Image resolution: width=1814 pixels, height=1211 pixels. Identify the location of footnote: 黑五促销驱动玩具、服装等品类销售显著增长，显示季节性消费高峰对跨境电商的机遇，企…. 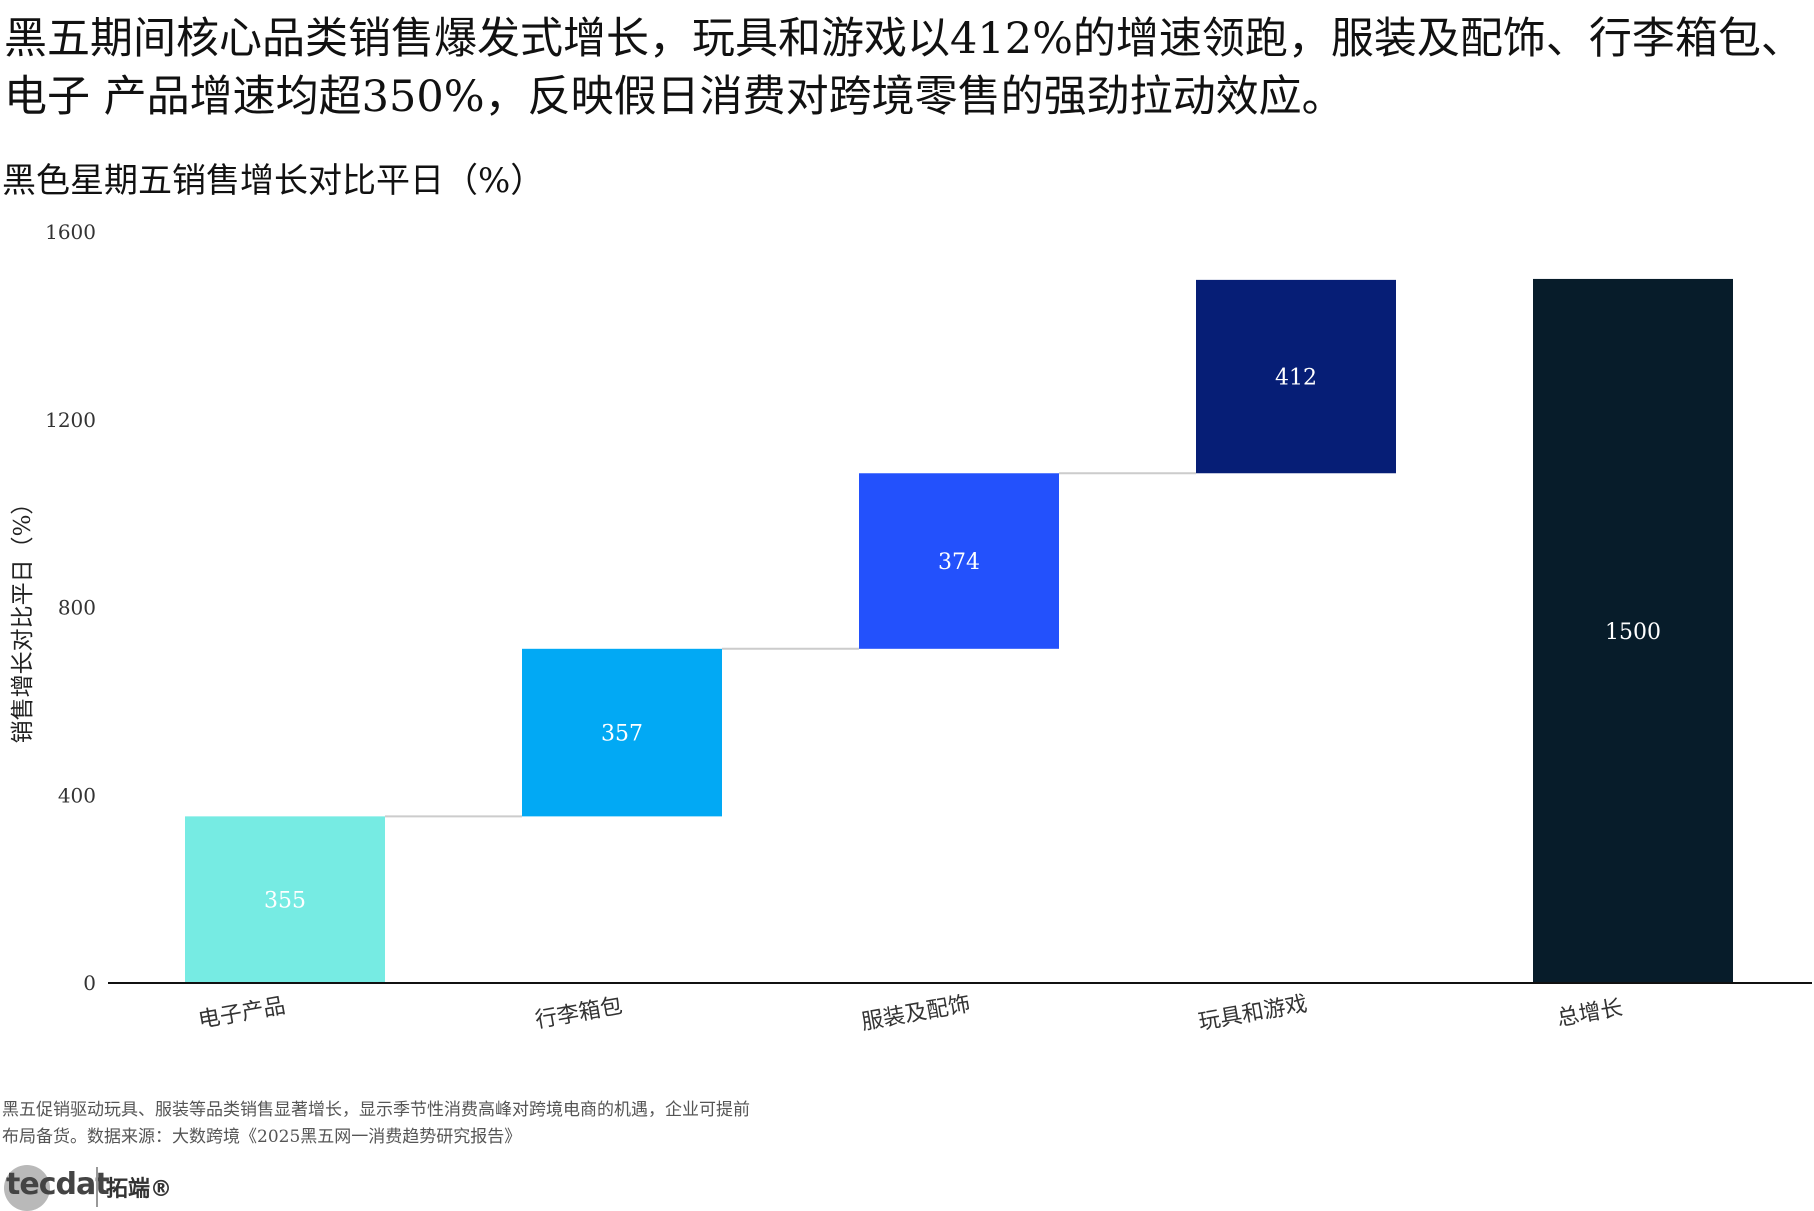
(422, 1124).